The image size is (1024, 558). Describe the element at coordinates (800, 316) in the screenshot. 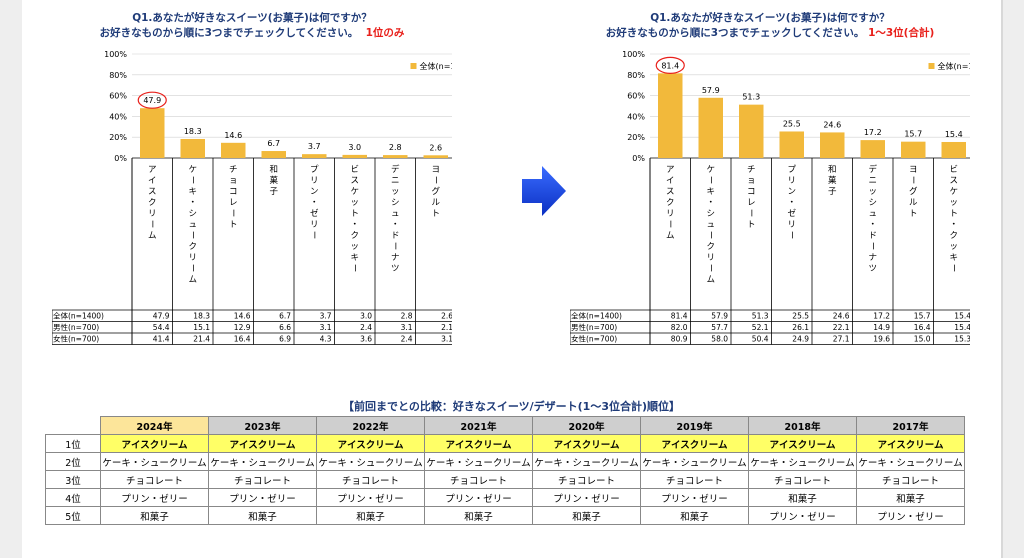

I see `table-cell-value: 25.5` at that location.